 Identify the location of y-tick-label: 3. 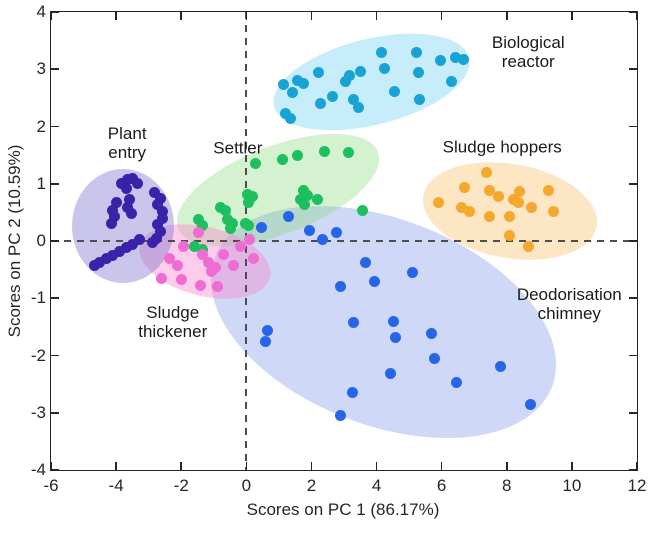
(41, 69).